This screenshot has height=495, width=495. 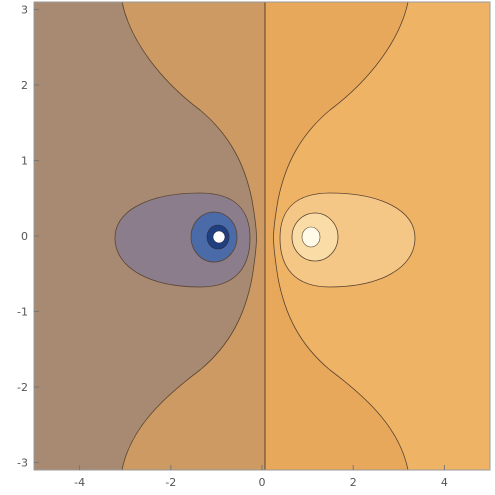 What do you see at coordinates (170, 482) in the screenshot?
I see `x-tick-label: -2` at bounding box center [170, 482].